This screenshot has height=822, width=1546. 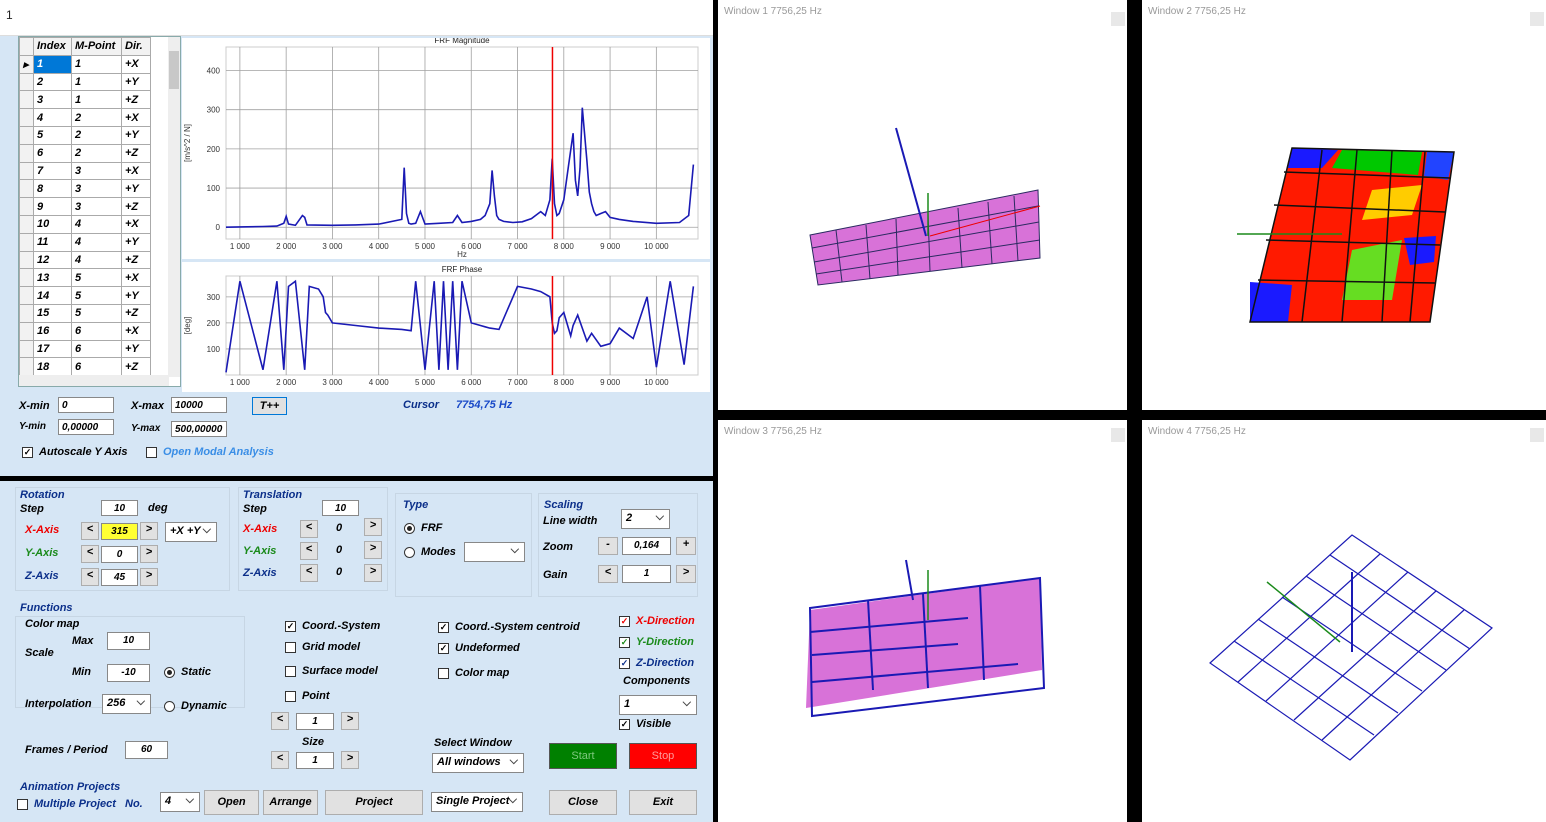 What do you see at coordinates (195, 706) in the screenshot?
I see `dynamic-radio: Dynamic` at bounding box center [195, 706].